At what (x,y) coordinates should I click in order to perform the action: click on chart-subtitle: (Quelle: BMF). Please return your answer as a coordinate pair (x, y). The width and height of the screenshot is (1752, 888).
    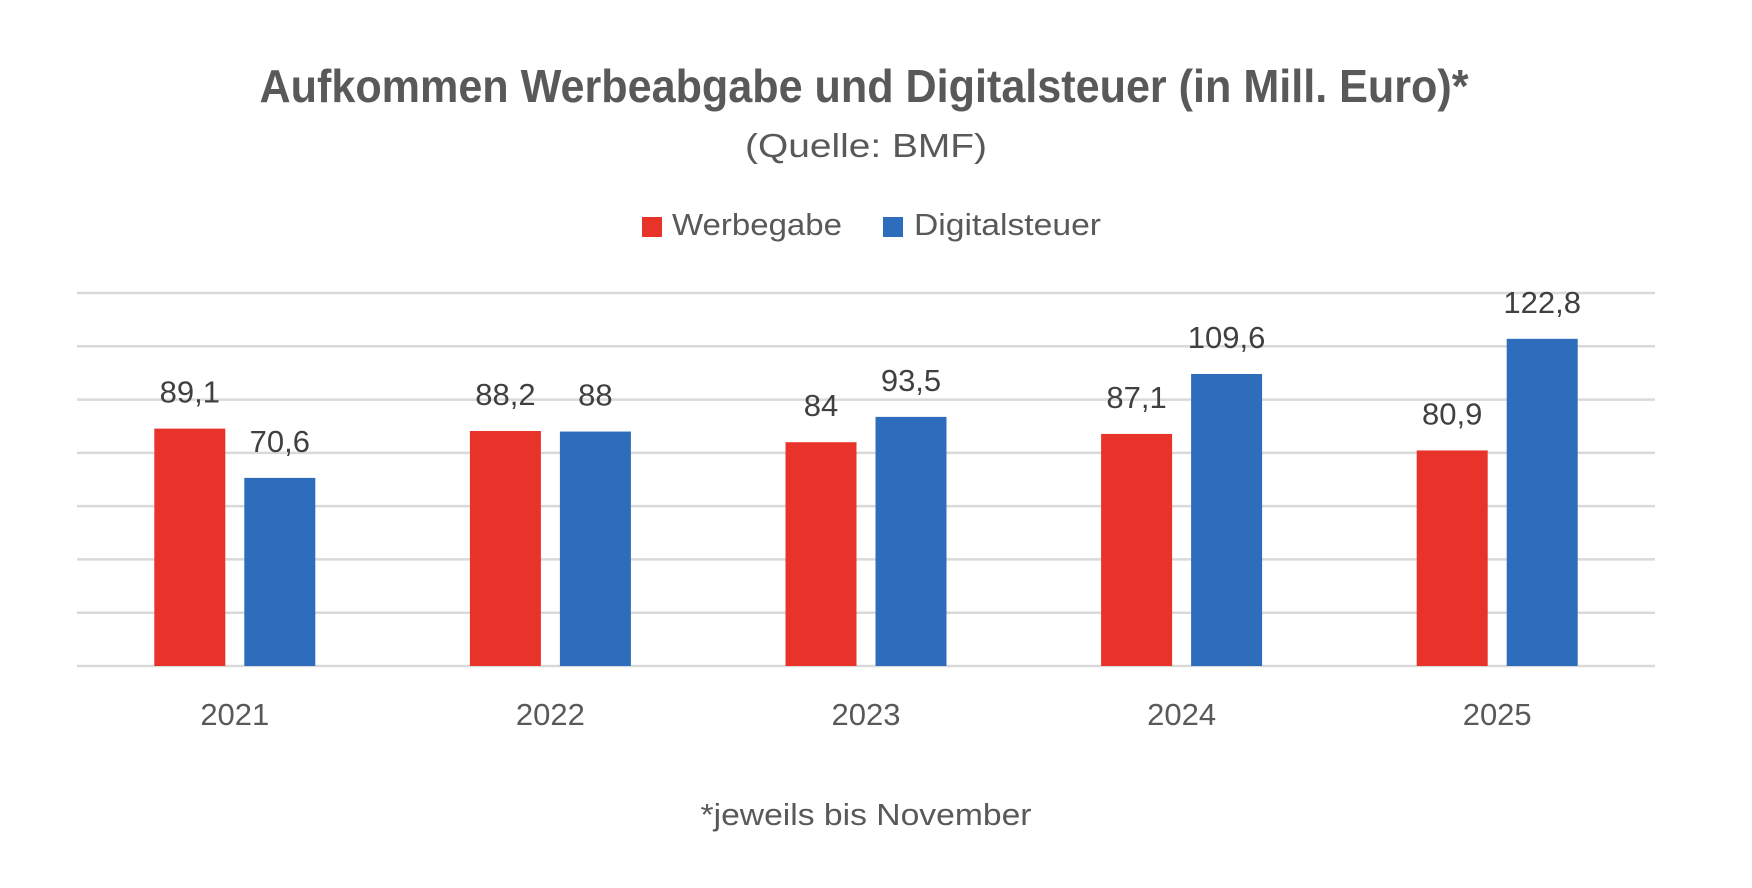
    Looking at the image, I should click on (866, 145).